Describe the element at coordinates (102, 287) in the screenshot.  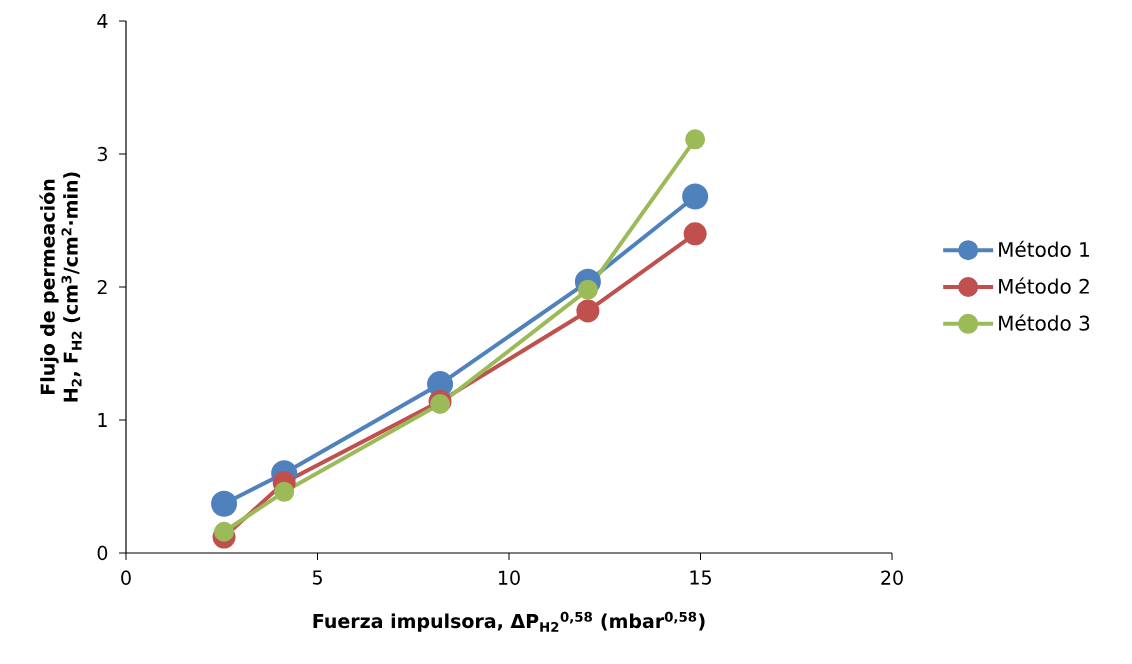
I see `y-tick-label: 2` at that location.